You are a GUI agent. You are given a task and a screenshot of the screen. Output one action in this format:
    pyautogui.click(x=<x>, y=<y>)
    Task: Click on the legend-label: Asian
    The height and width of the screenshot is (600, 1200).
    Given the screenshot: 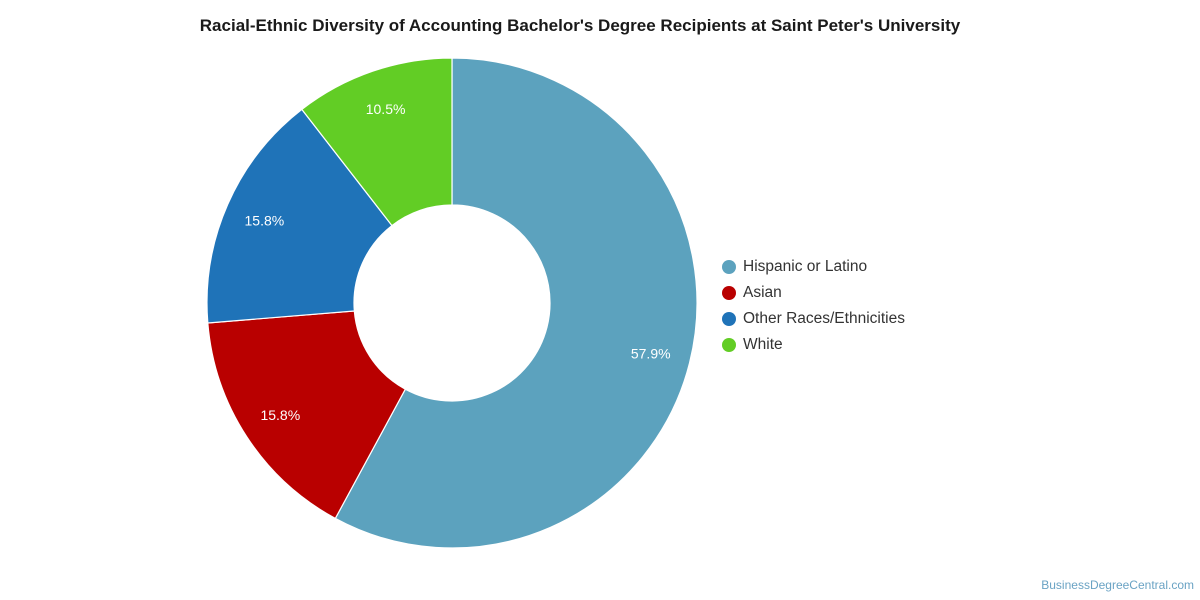 What is the action you would take?
    pyautogui.click(x=762, y=292)
    